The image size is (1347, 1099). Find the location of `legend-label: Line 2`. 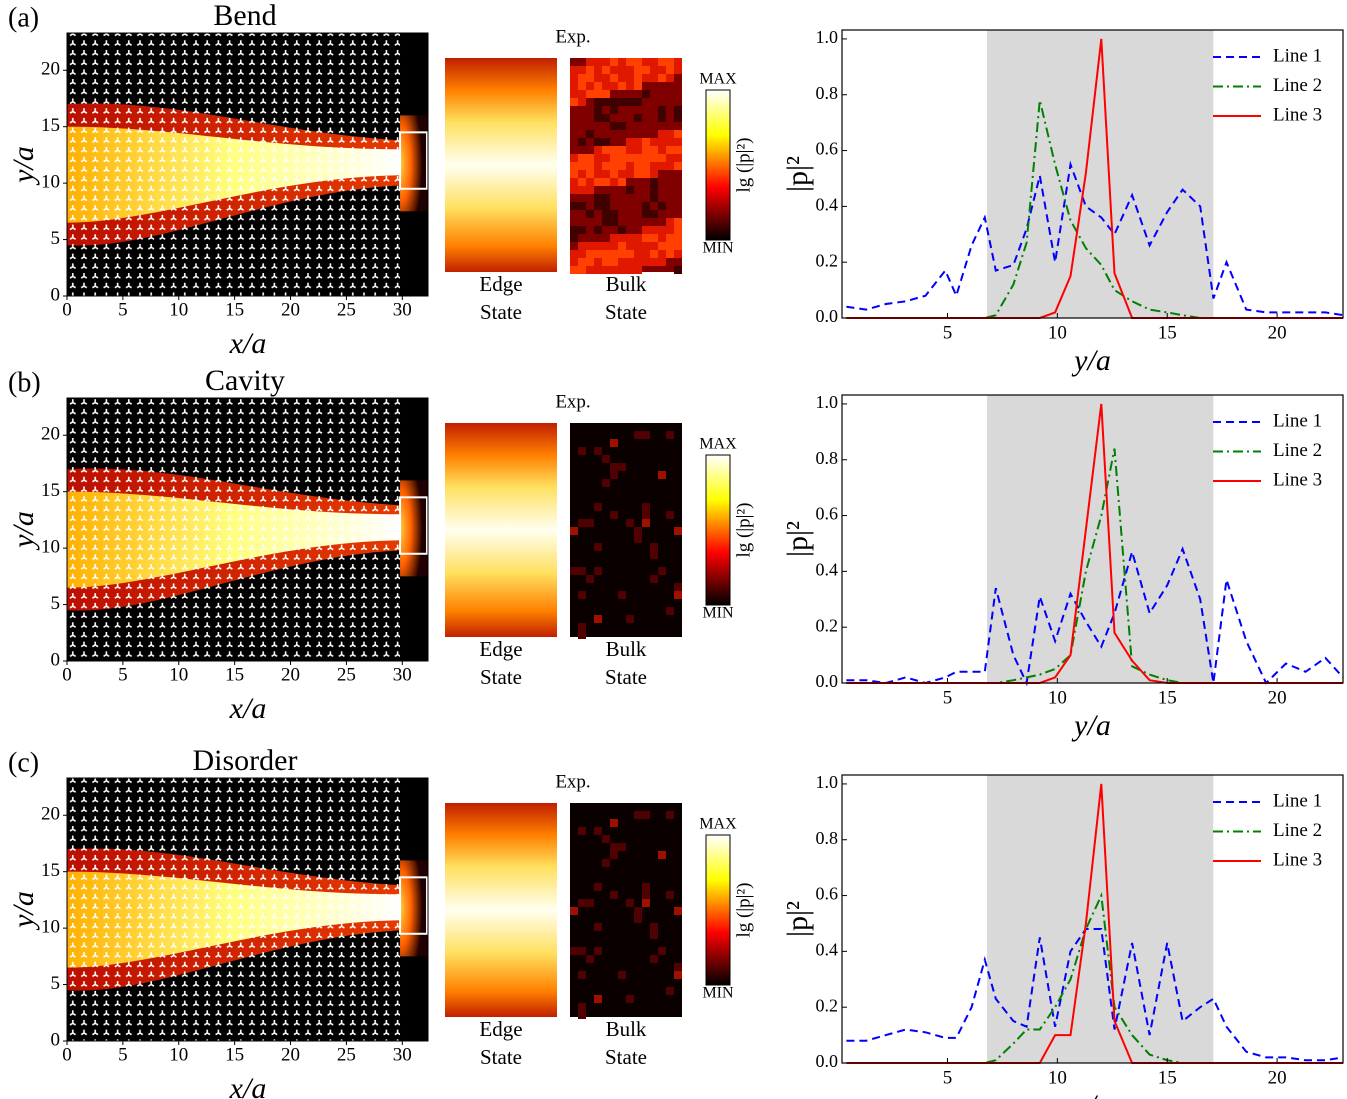

legend-label: Line 2 is located at coordinates (1297, 830).